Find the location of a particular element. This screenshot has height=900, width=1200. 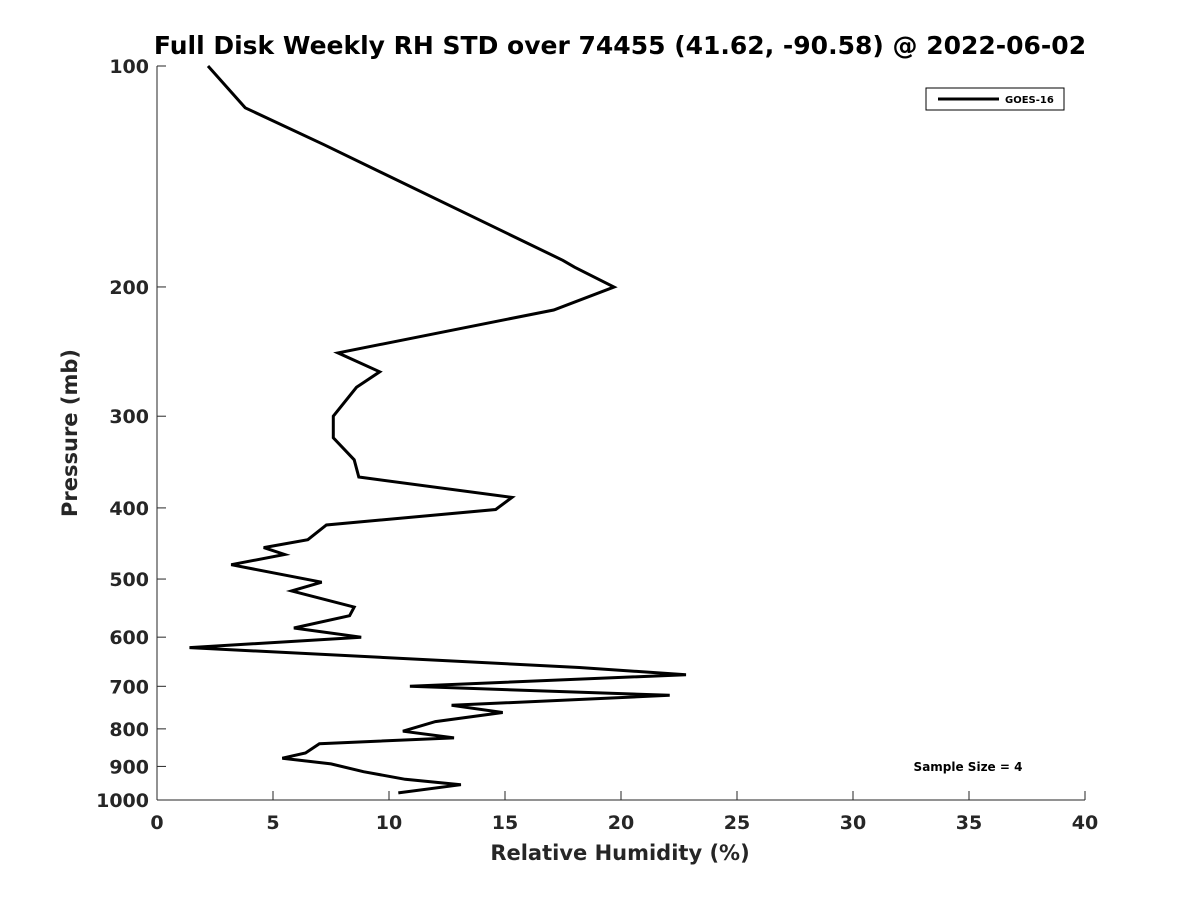

y-tick-label: 200 is located at coordinates (129, 288).